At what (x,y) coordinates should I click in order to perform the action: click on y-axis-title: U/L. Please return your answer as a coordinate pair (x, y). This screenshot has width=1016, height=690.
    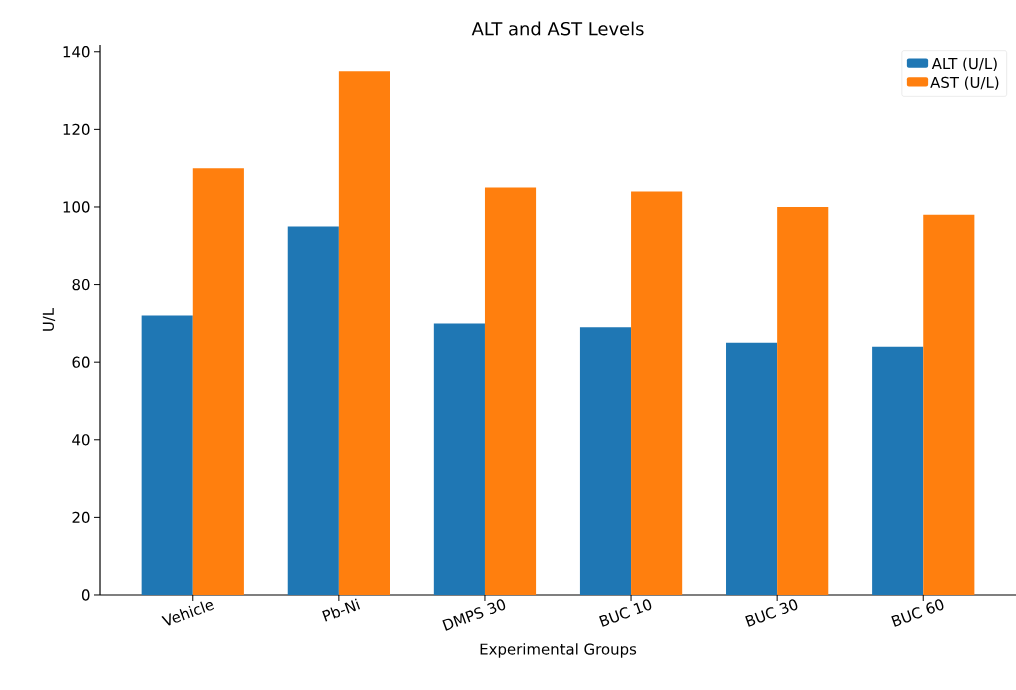
    Looking at the image, I should click on (49, 319).